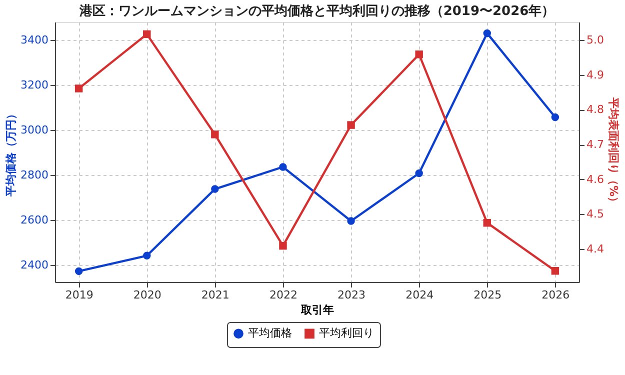  I want to click on x-tick-label: 2022, so click(283, 295).